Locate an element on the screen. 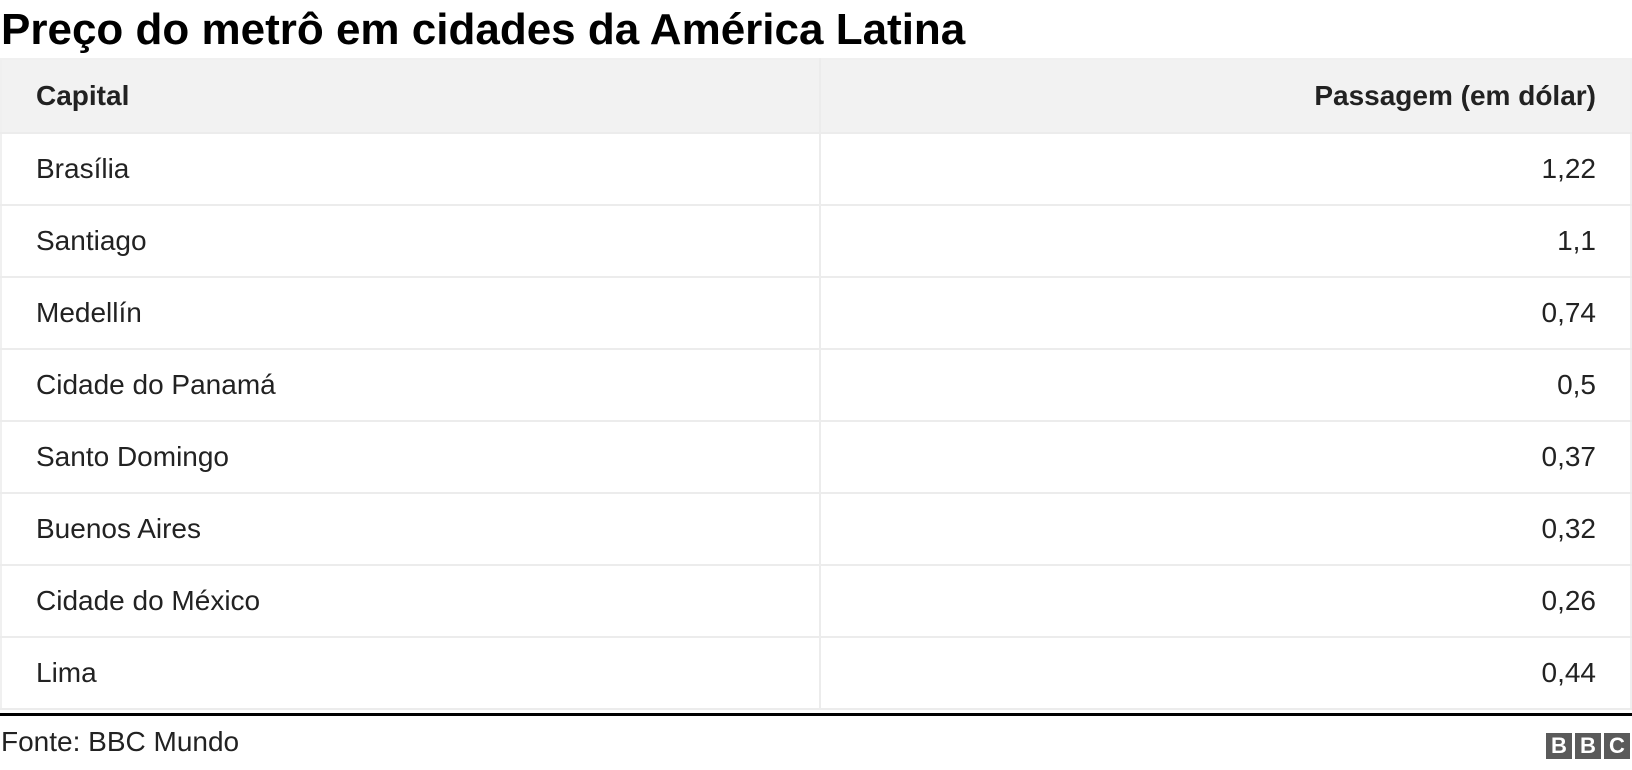 Image resolution: width=1632 pixels, height=770 pixels. cell-capital: Brasília is located at coordinates (411, 169).